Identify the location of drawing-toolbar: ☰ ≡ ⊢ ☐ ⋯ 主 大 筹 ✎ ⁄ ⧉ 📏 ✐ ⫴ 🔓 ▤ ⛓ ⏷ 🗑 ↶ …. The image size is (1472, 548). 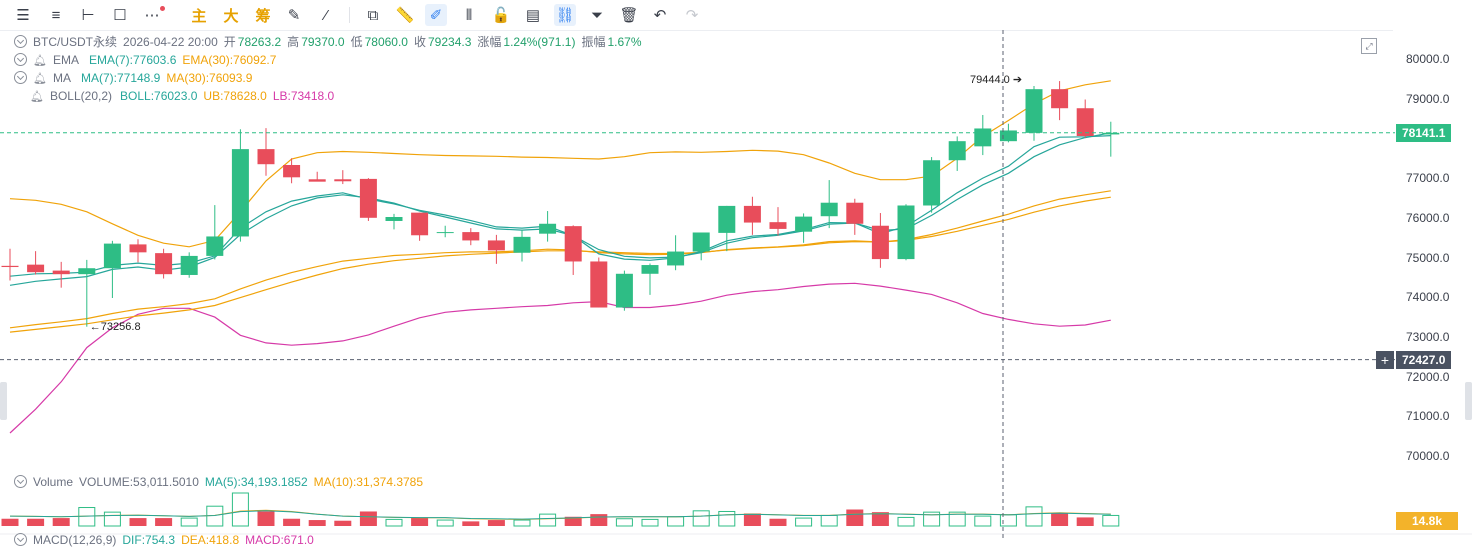
(736, 15).